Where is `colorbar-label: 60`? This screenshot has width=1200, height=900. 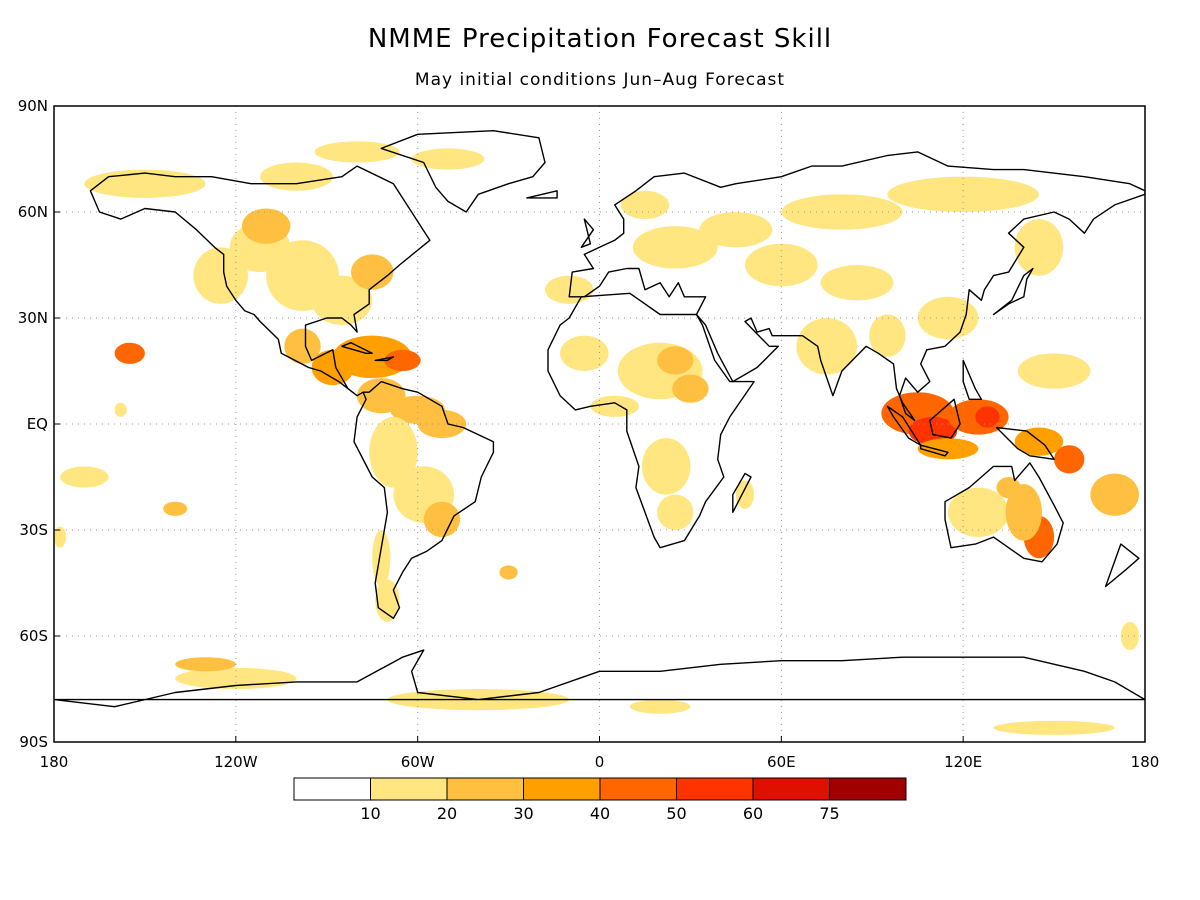
colorbar-label: 60 is located at coordinates (753, 813).